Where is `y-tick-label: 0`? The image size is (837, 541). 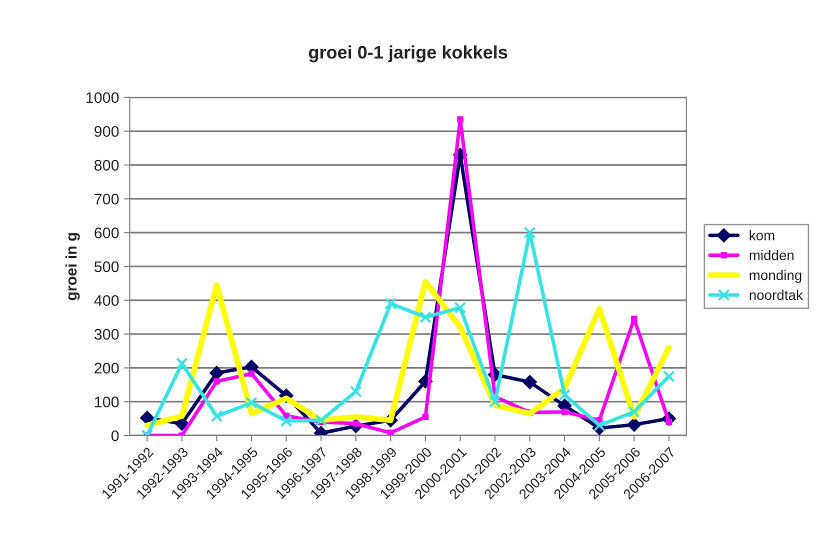 y-tick-label: 0 is located at coordinates (115, 436).